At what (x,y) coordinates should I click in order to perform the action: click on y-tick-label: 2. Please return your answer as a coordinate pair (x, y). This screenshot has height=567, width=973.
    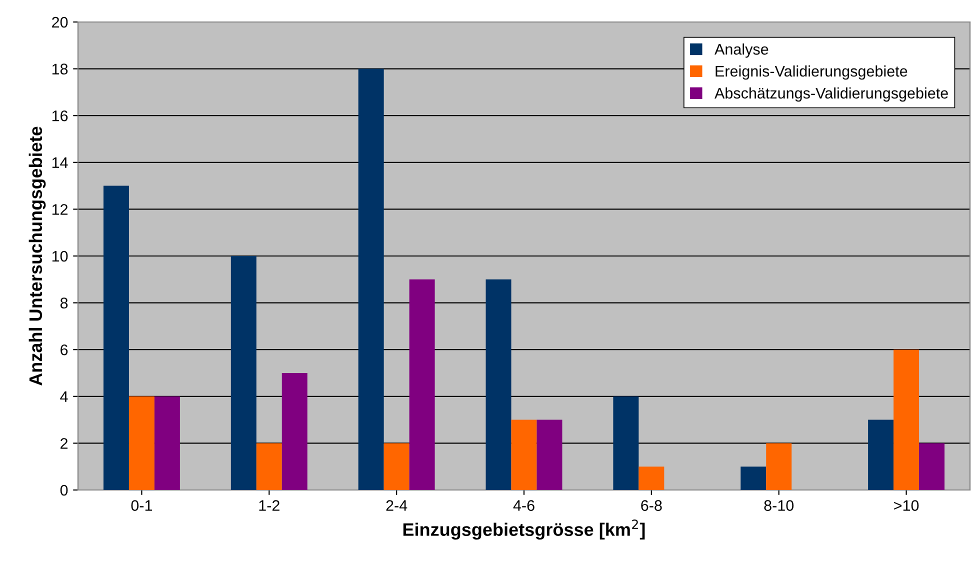
    Looking at the image, I should click on (64, 443).